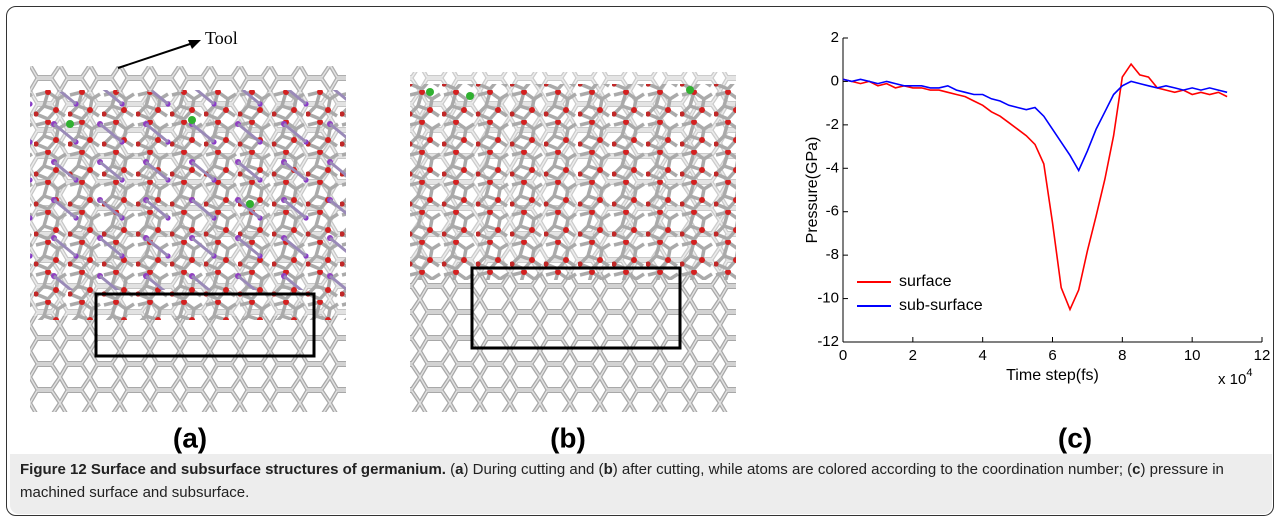 The image size is (1282, 525). Describe the element at coordinates (1232, 379) in the screenshot. I see `x-scale-base: x 10` at that location.